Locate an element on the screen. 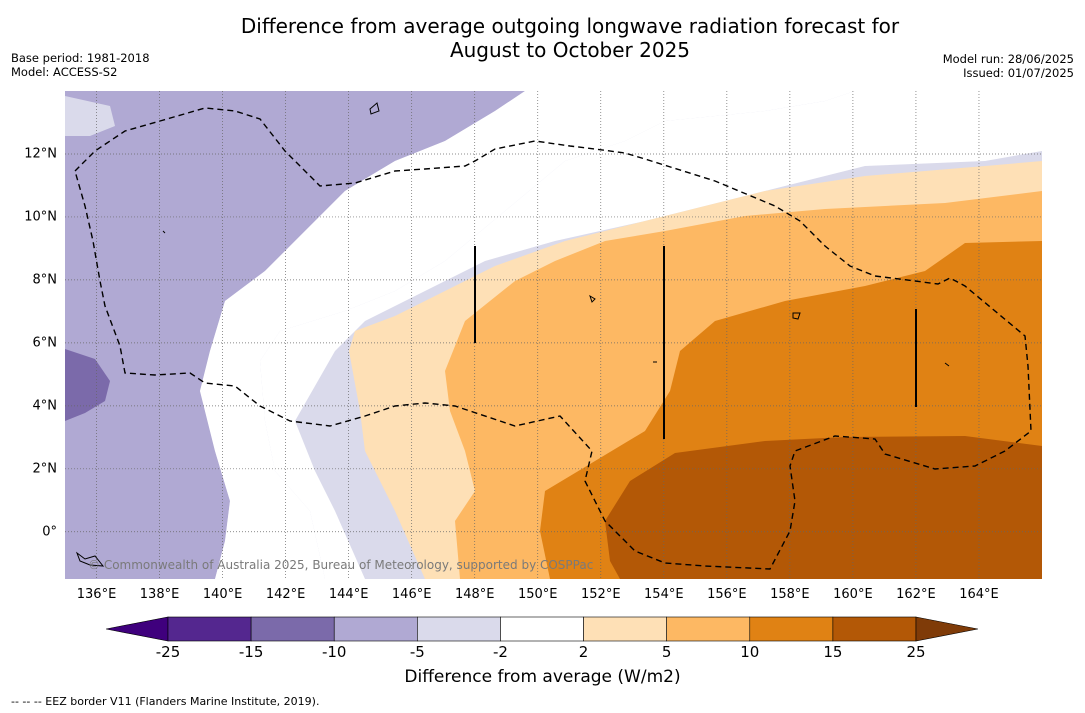 Image resolution: width=1085 pixels, height=713 pixels. lon-tick-label: 162°E is located at coordinates (916, 594).